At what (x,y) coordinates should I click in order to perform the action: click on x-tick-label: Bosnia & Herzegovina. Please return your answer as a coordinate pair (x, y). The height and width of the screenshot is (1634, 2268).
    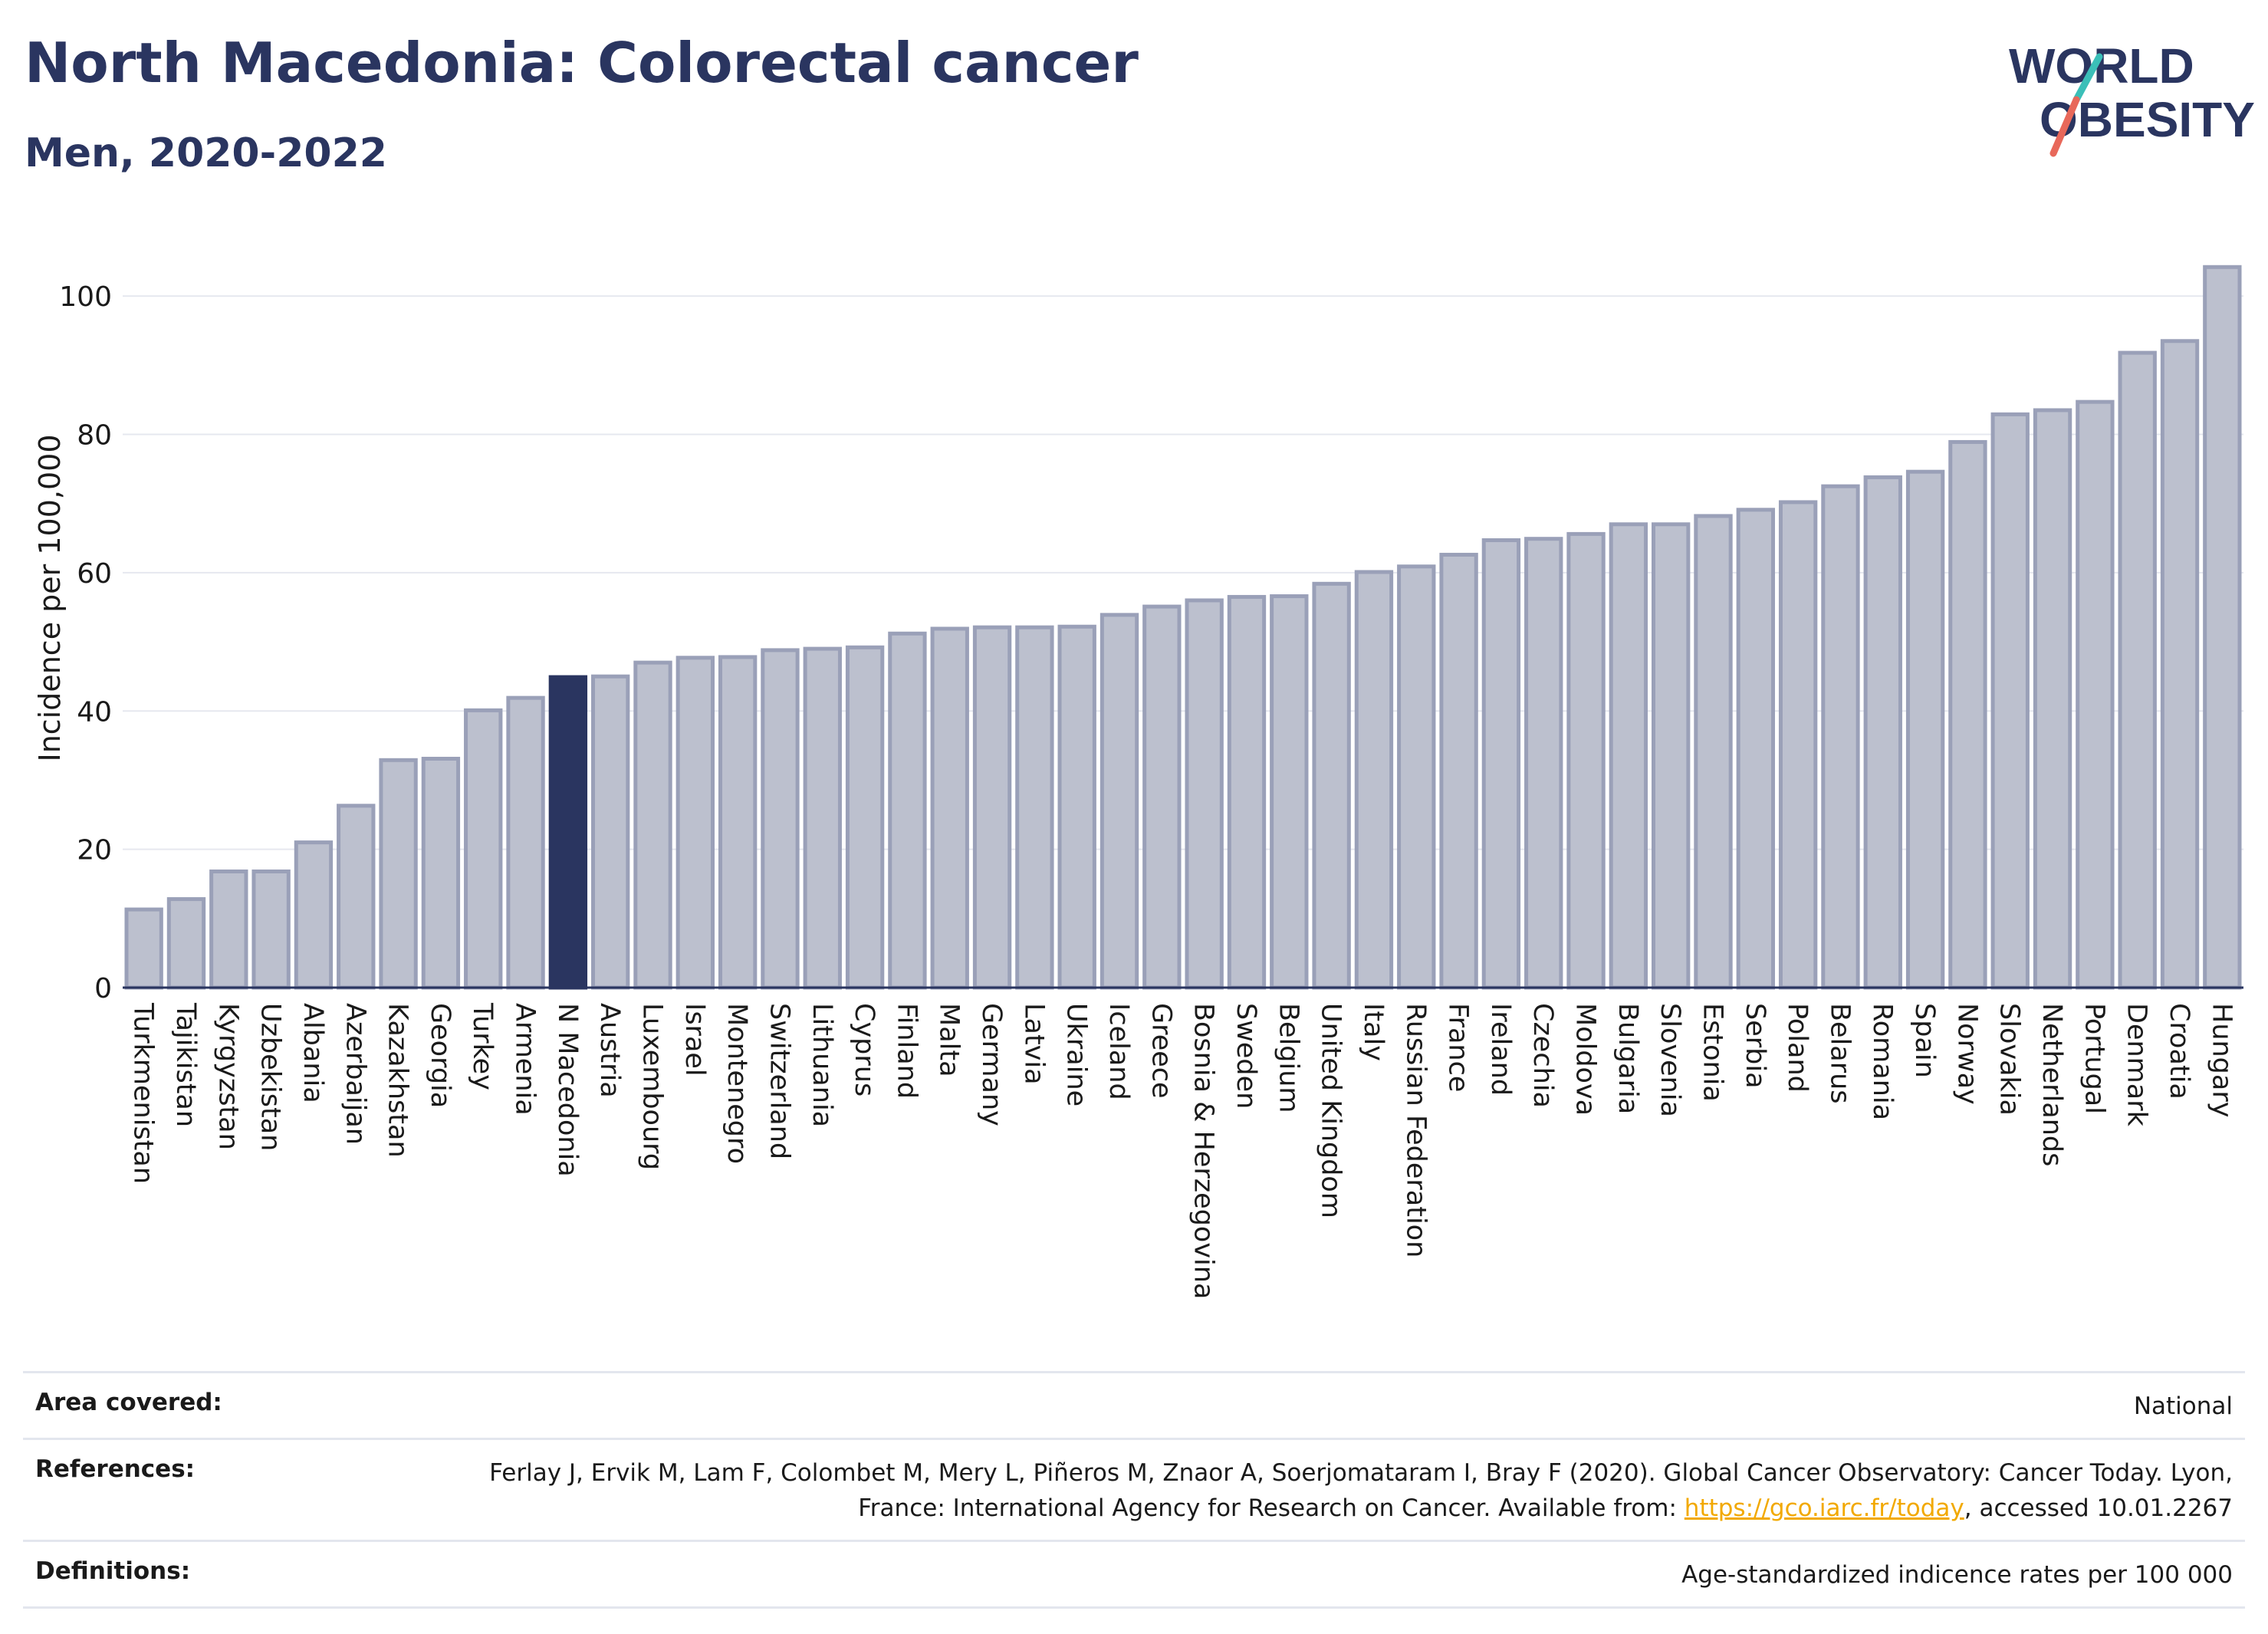
    Looking at the image, I should click on (1203, 1151).